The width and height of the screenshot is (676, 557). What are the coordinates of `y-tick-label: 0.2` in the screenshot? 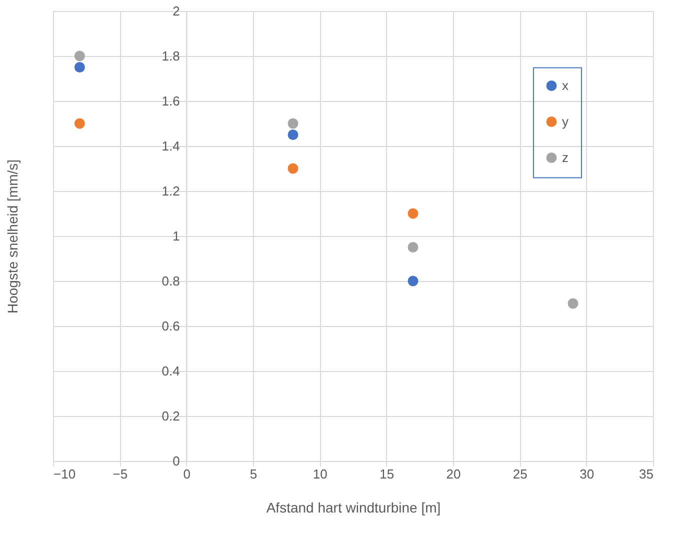 It's located at (171, 416).